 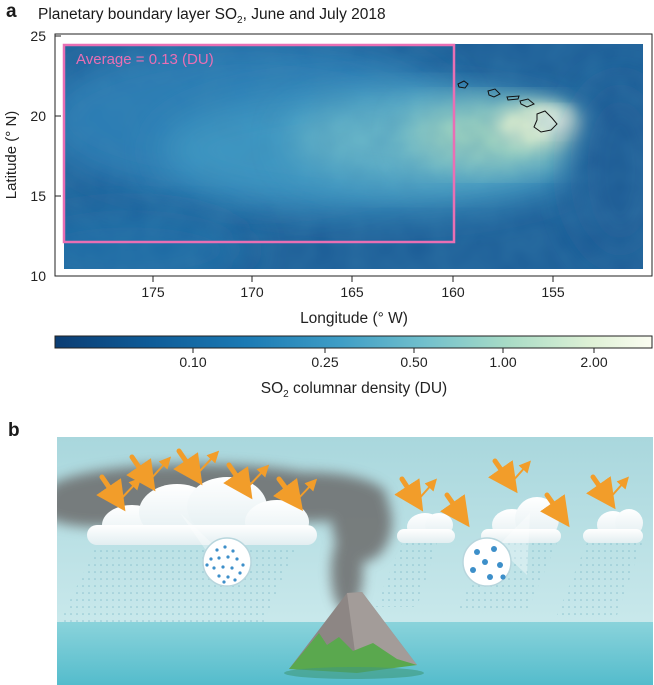 What do you see at coordinates (354, 635) in the screenshot?
I see `volcano` at bounding box center [354, 635].